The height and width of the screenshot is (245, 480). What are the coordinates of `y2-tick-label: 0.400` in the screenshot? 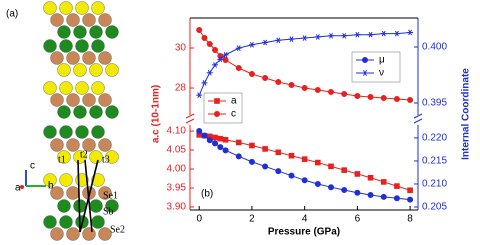 It's located at (434, 47).